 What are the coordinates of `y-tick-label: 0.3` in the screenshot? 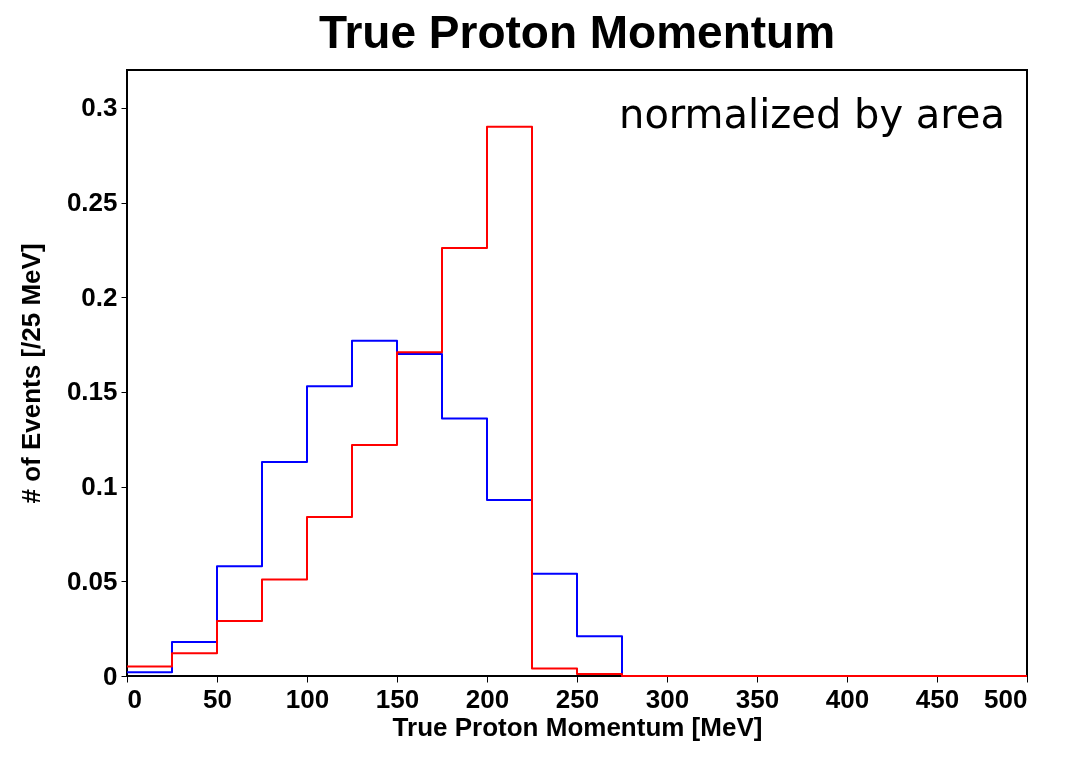 It's located at (99, 107).